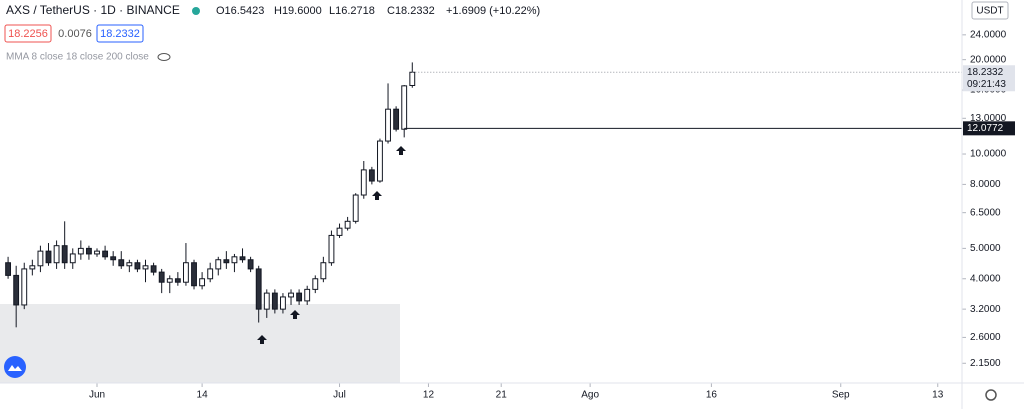 The image size is (1024, 409). What do you see at coordinates (938, 395) in the screenshot?
I see `x-tick-label: 13` at bounding box center [938, 395].